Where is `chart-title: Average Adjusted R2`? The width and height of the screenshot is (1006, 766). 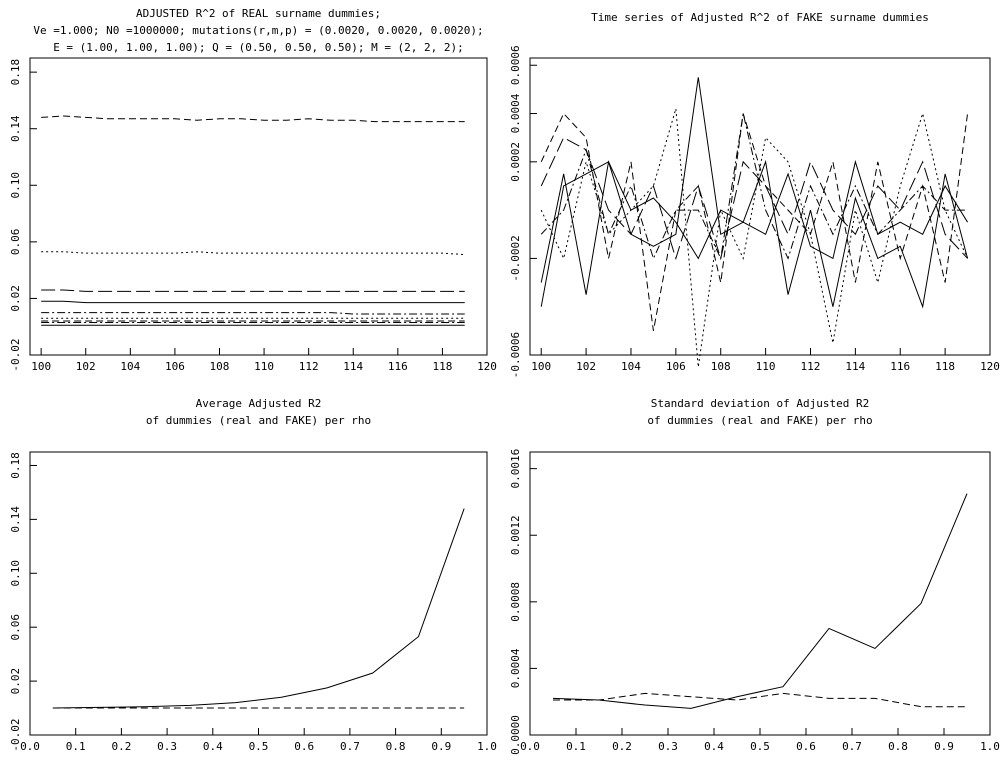
chart-title: Average Adjusted R2 is located at coordinates (259, 403).